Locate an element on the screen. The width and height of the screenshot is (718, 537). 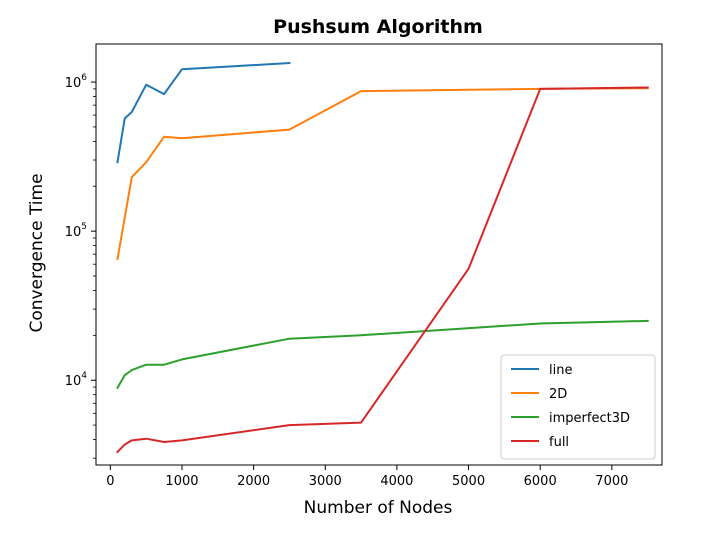
legend-label: full is located at coordinates (559, 442).